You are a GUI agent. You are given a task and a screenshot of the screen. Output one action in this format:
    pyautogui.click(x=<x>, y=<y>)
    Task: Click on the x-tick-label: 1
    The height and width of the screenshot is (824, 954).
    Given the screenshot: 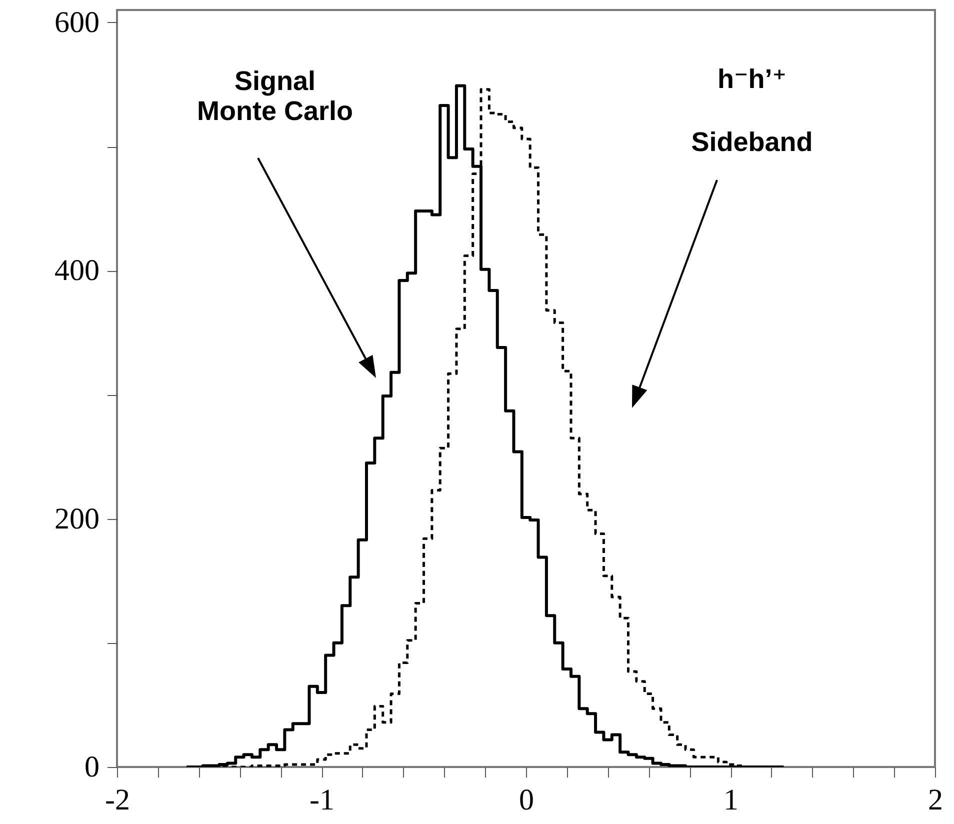 What is the action you would take?
    pyautogui.click(x=731, y=800)
    